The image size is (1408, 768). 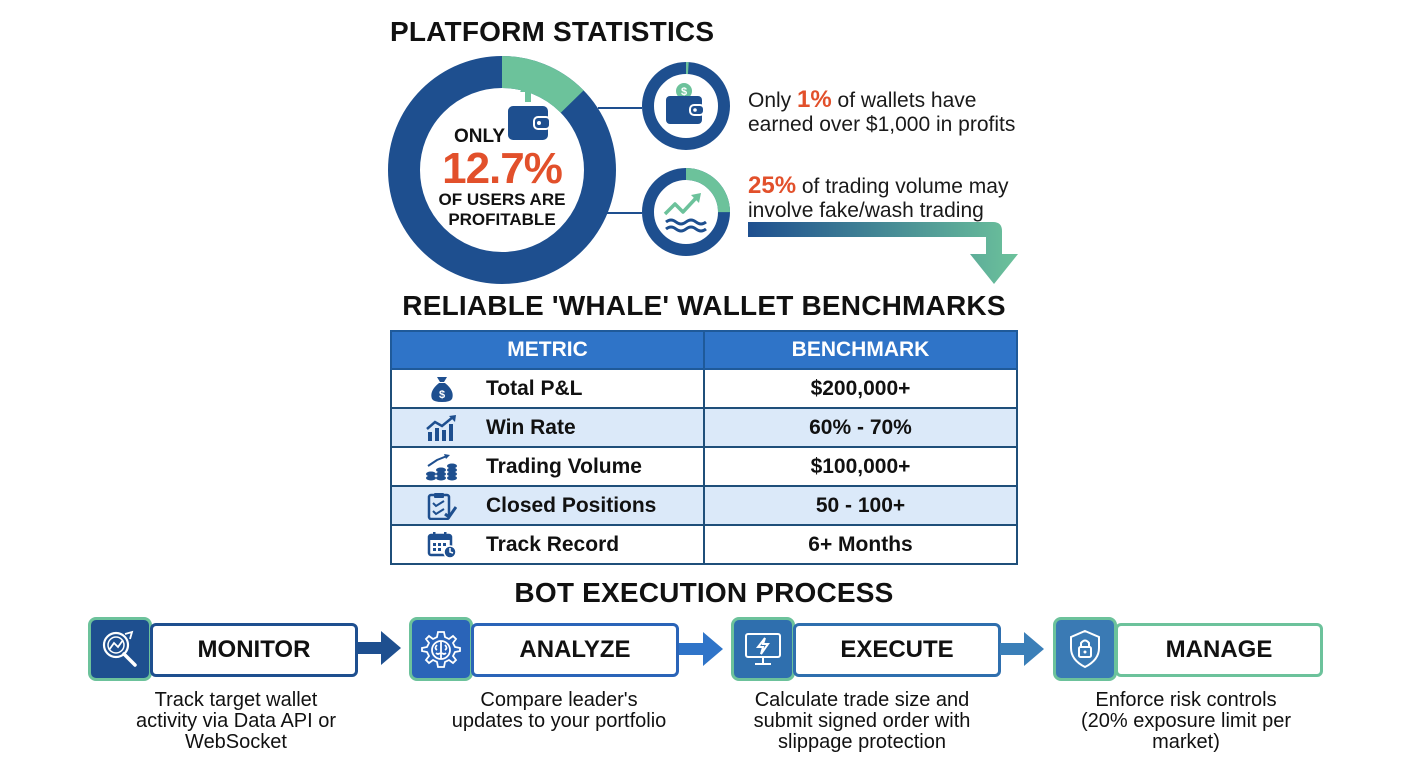 I want to click on desc-line: slippage protection, so click(x=862, y=742).